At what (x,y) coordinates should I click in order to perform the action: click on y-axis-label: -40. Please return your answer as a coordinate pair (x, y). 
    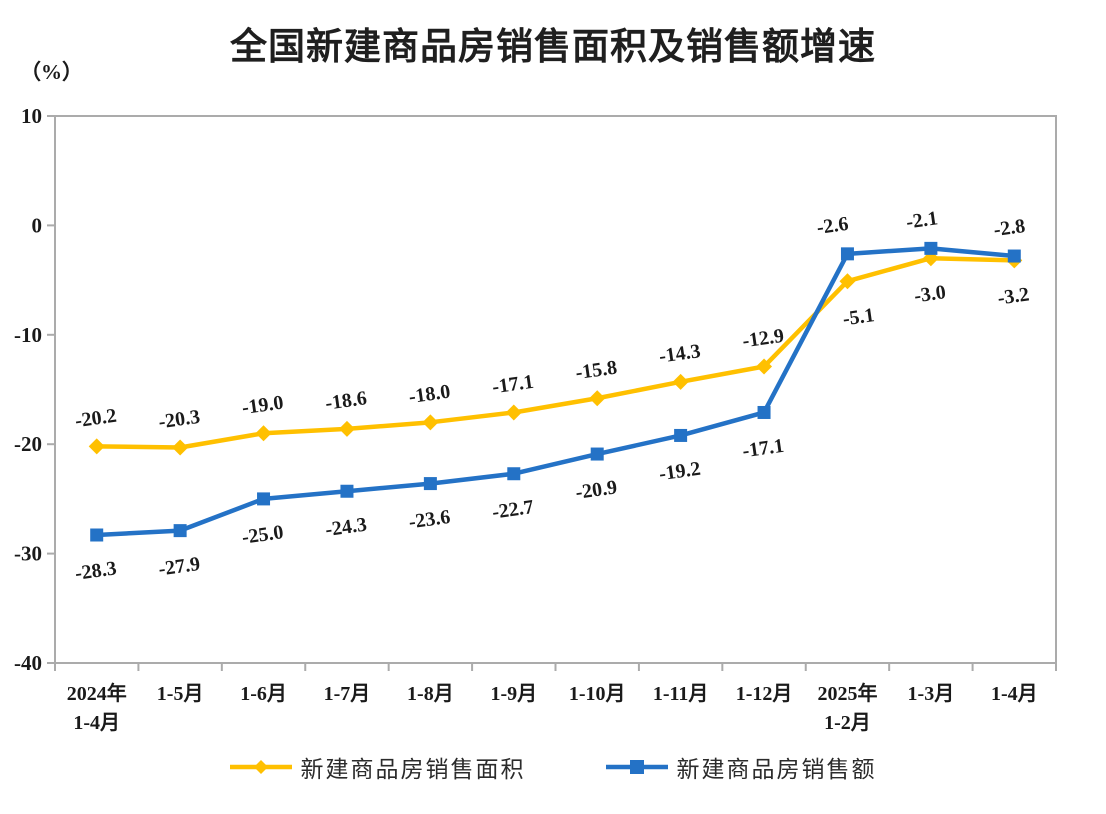
    Looking at the image, I should click on (28, 663).